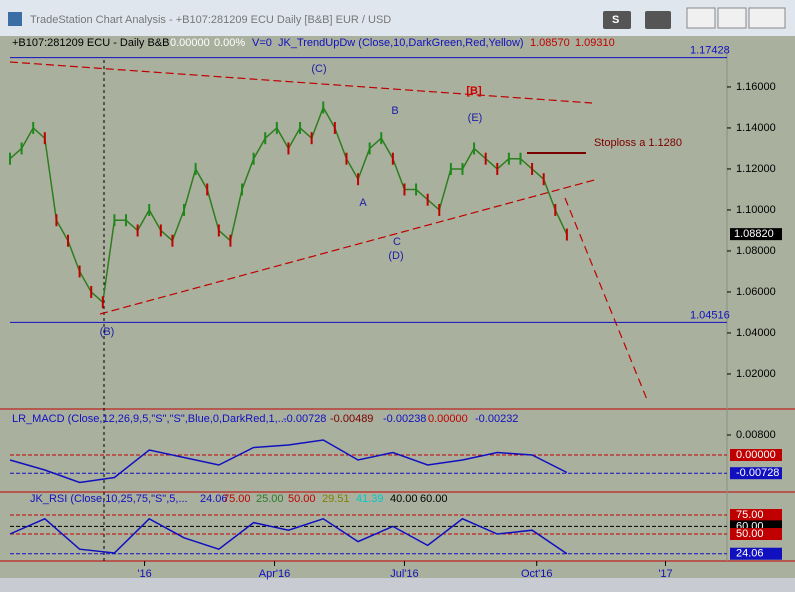  What do you see at coordinates (237, 499) in the screenshot?
I see `indicator-header: 75.00` at bounding box center [237, 499].